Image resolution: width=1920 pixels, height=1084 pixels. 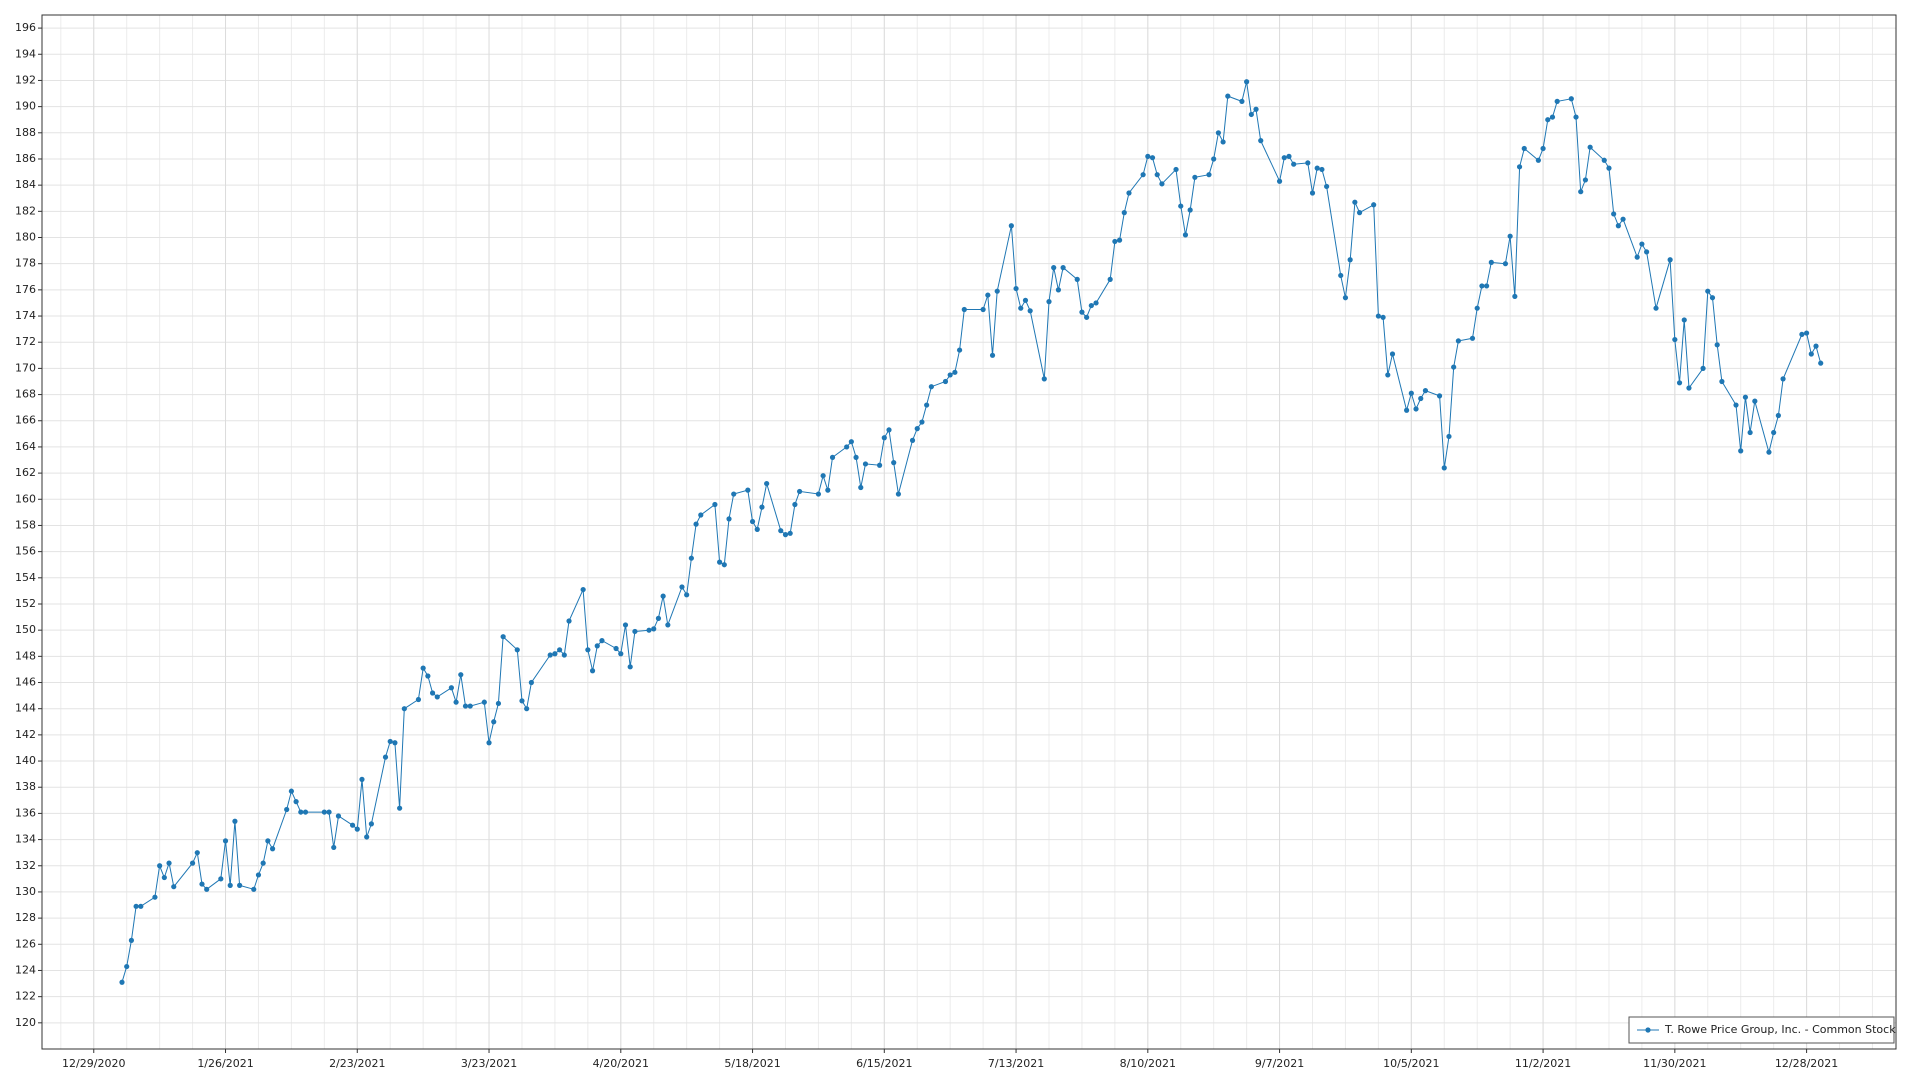 What do you see at coordinates (25, 682) in the screenshot?
I see `y-tick-label: 146` at bounding box center [25, 682].